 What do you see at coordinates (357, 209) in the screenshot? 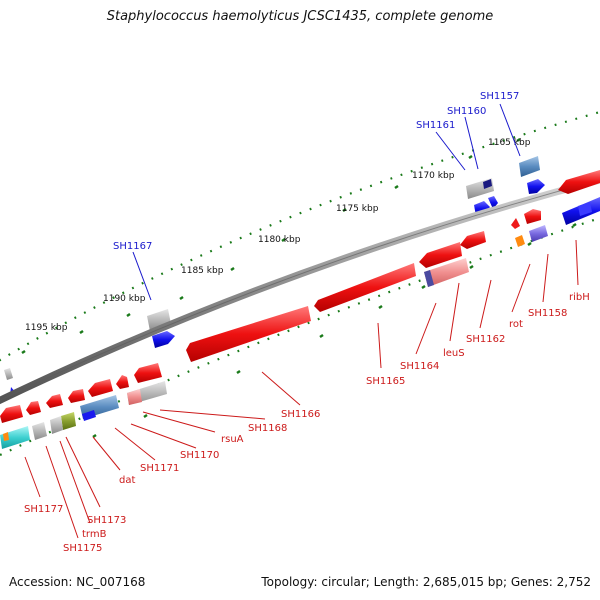
I see `scale-label: 1175 kbp` at bounding box center [357, 209].